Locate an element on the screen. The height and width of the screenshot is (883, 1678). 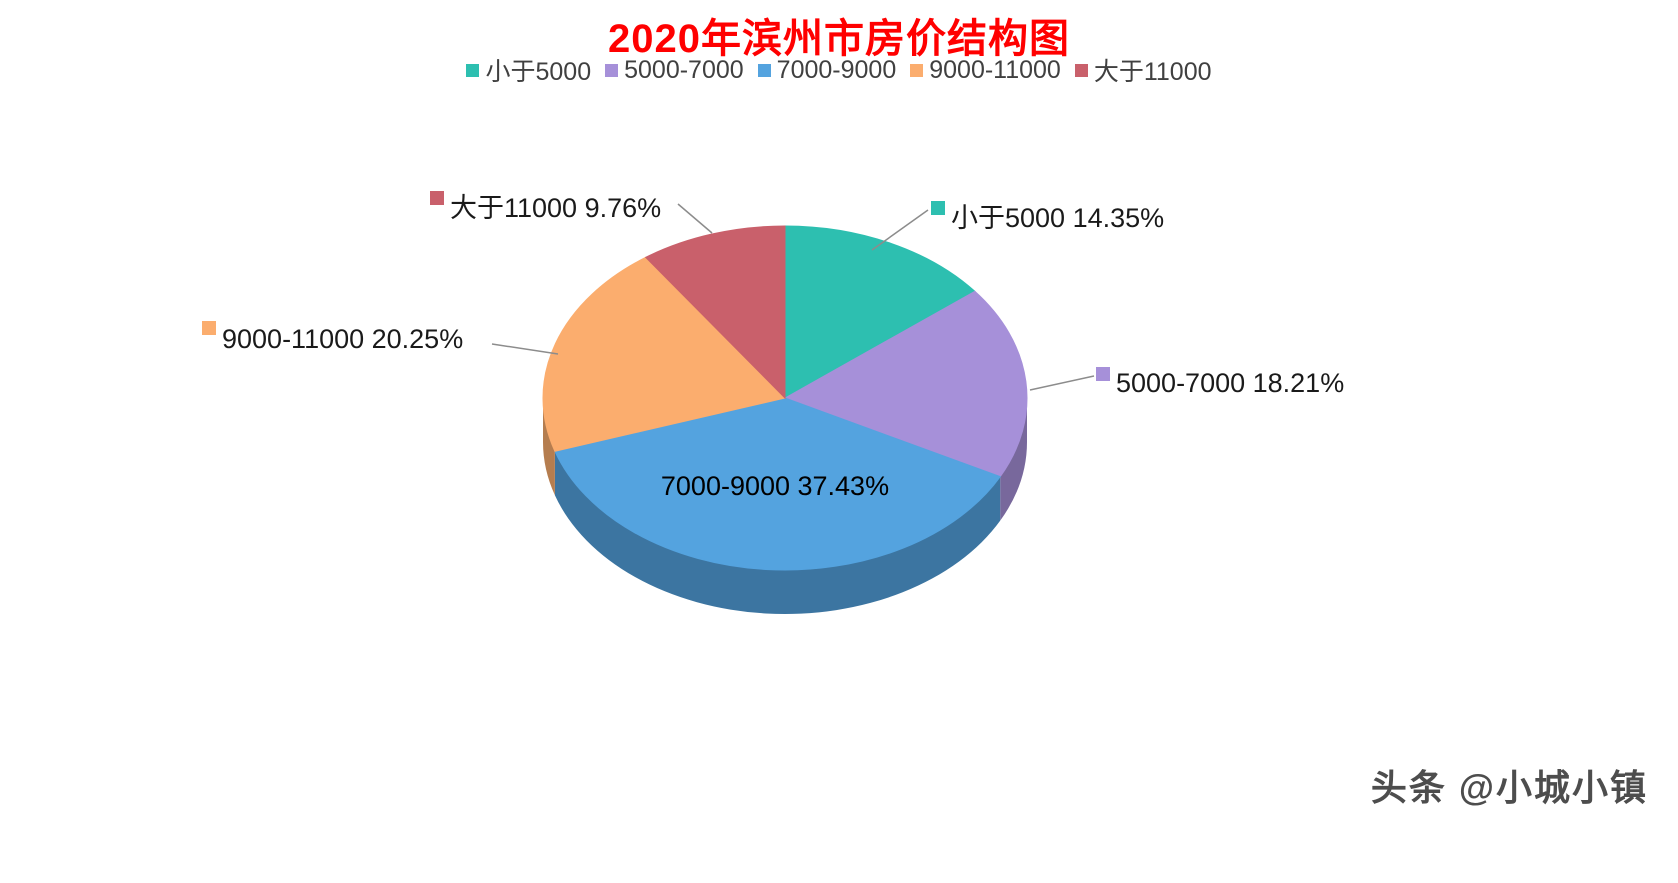
legend-item: 9000-11000 is located at coordinates (985, 70).